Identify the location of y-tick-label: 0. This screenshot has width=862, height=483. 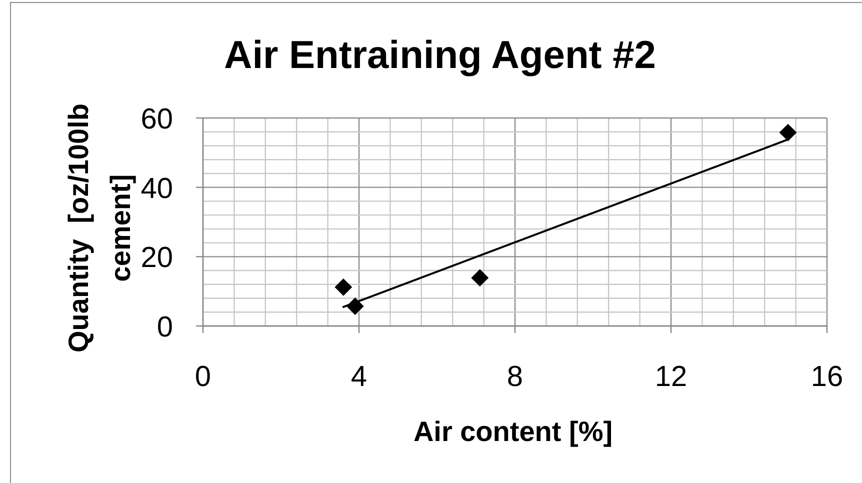
(164, 328).